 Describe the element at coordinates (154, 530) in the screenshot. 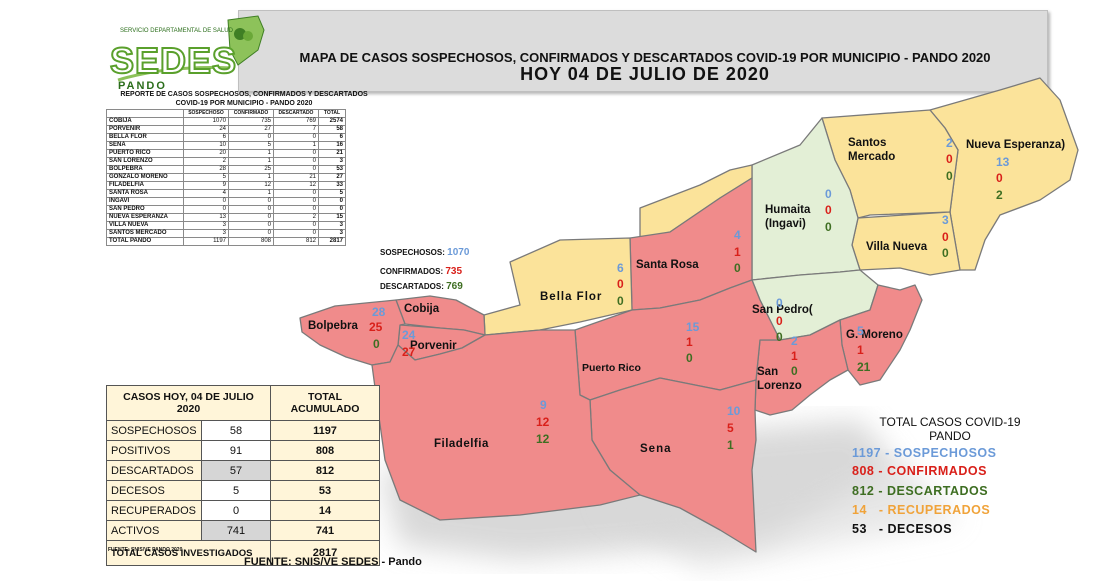

I see `today-label: ACTIVOS` at that location.